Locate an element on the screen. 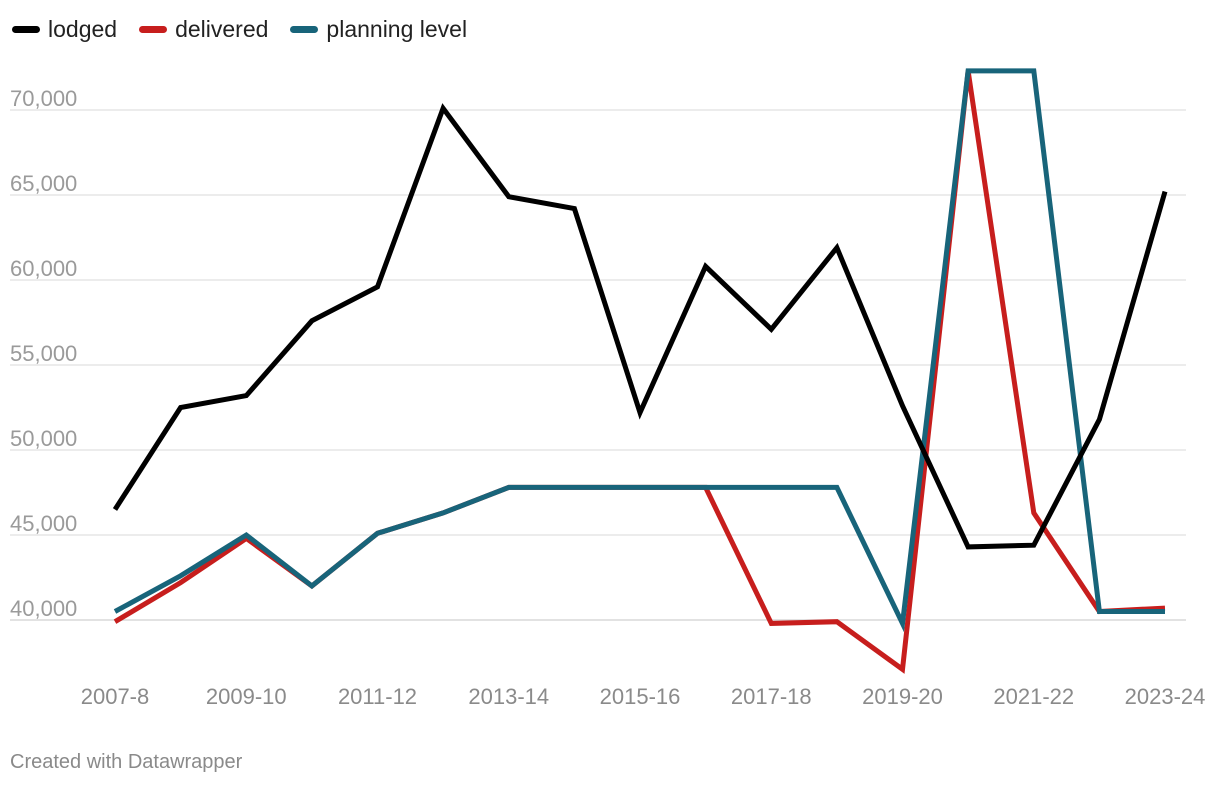 The image size is (1220, 786). legend-swatch-delivered is located at coordinates (153, 29).